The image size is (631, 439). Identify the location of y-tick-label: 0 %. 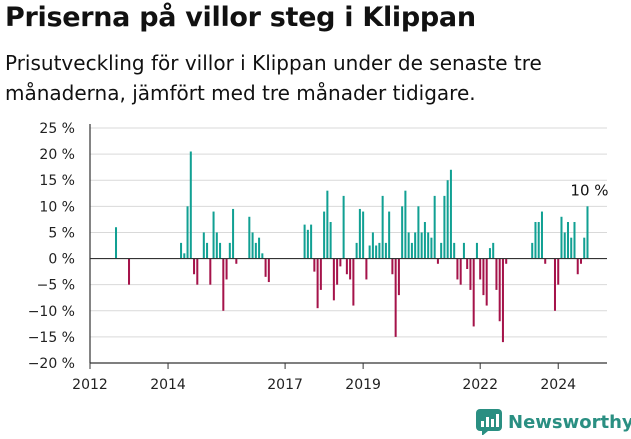
(61, 260).